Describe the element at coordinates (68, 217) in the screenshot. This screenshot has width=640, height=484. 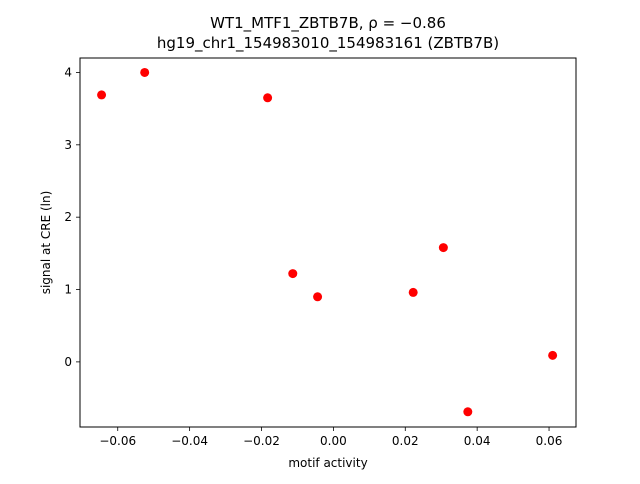
I see `y-tick-label: 2` at that location.